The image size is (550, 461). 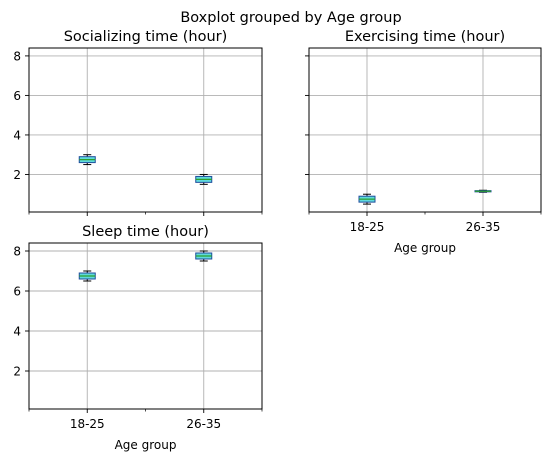 What do you see at coordinates (290, 18) in the screenshot?
I see `figure-suptitle: Boxplot grouped by Age group` at bounding box center [290, 18].